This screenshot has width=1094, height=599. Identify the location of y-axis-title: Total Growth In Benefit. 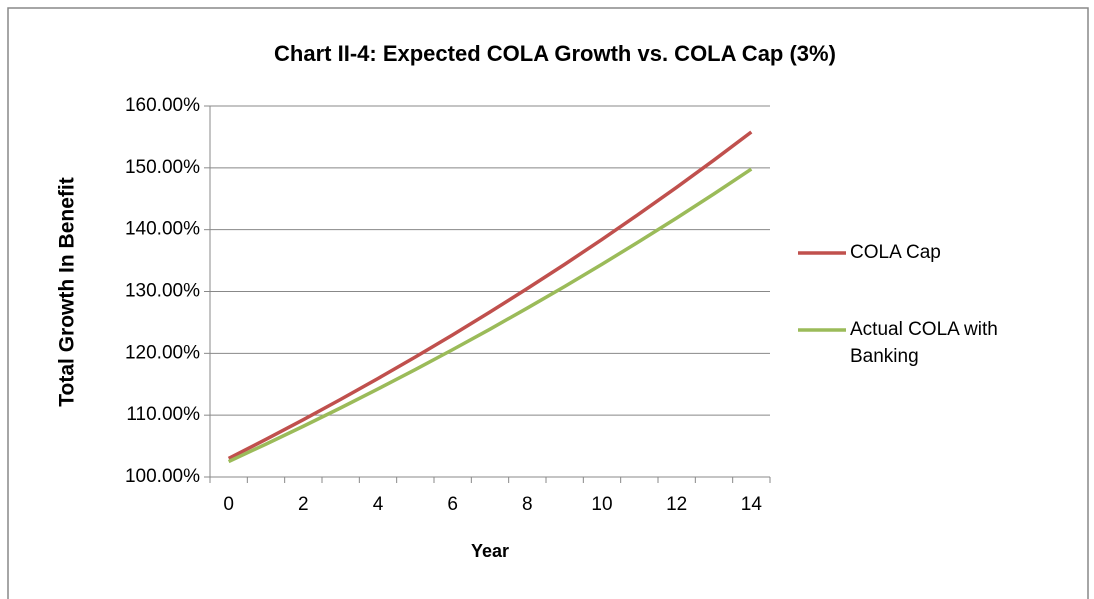
(67, 291).